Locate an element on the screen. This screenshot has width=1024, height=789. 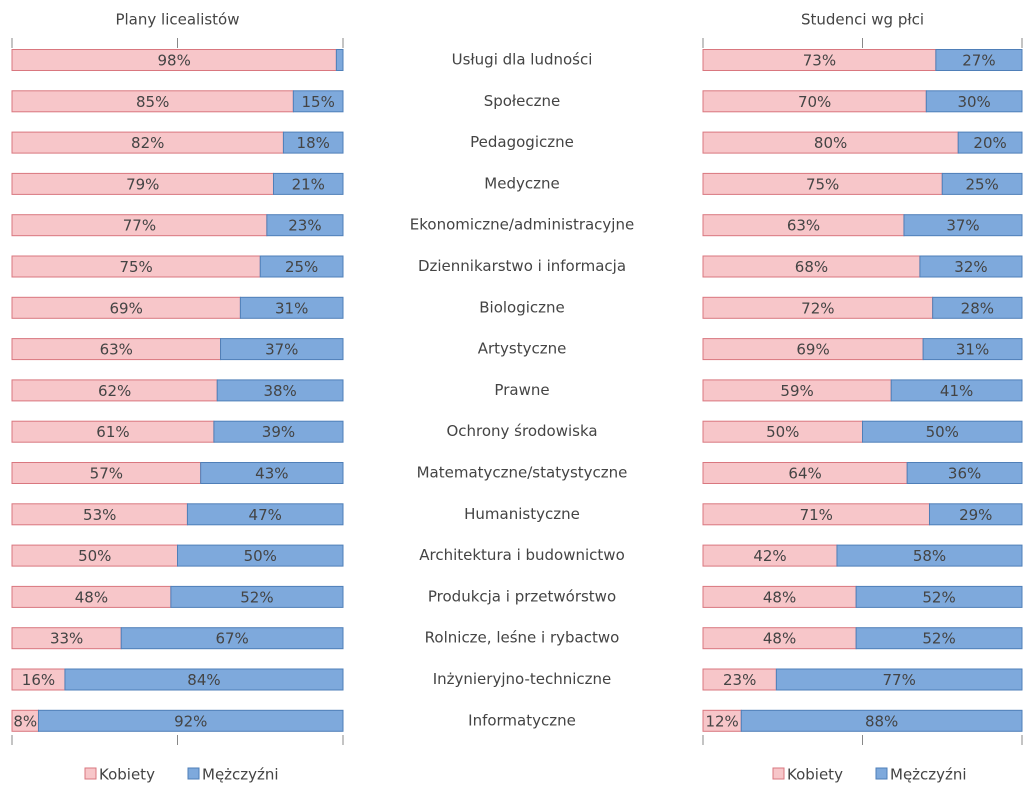
category-label: Humanistyczne is located at coordinates (522, 514).